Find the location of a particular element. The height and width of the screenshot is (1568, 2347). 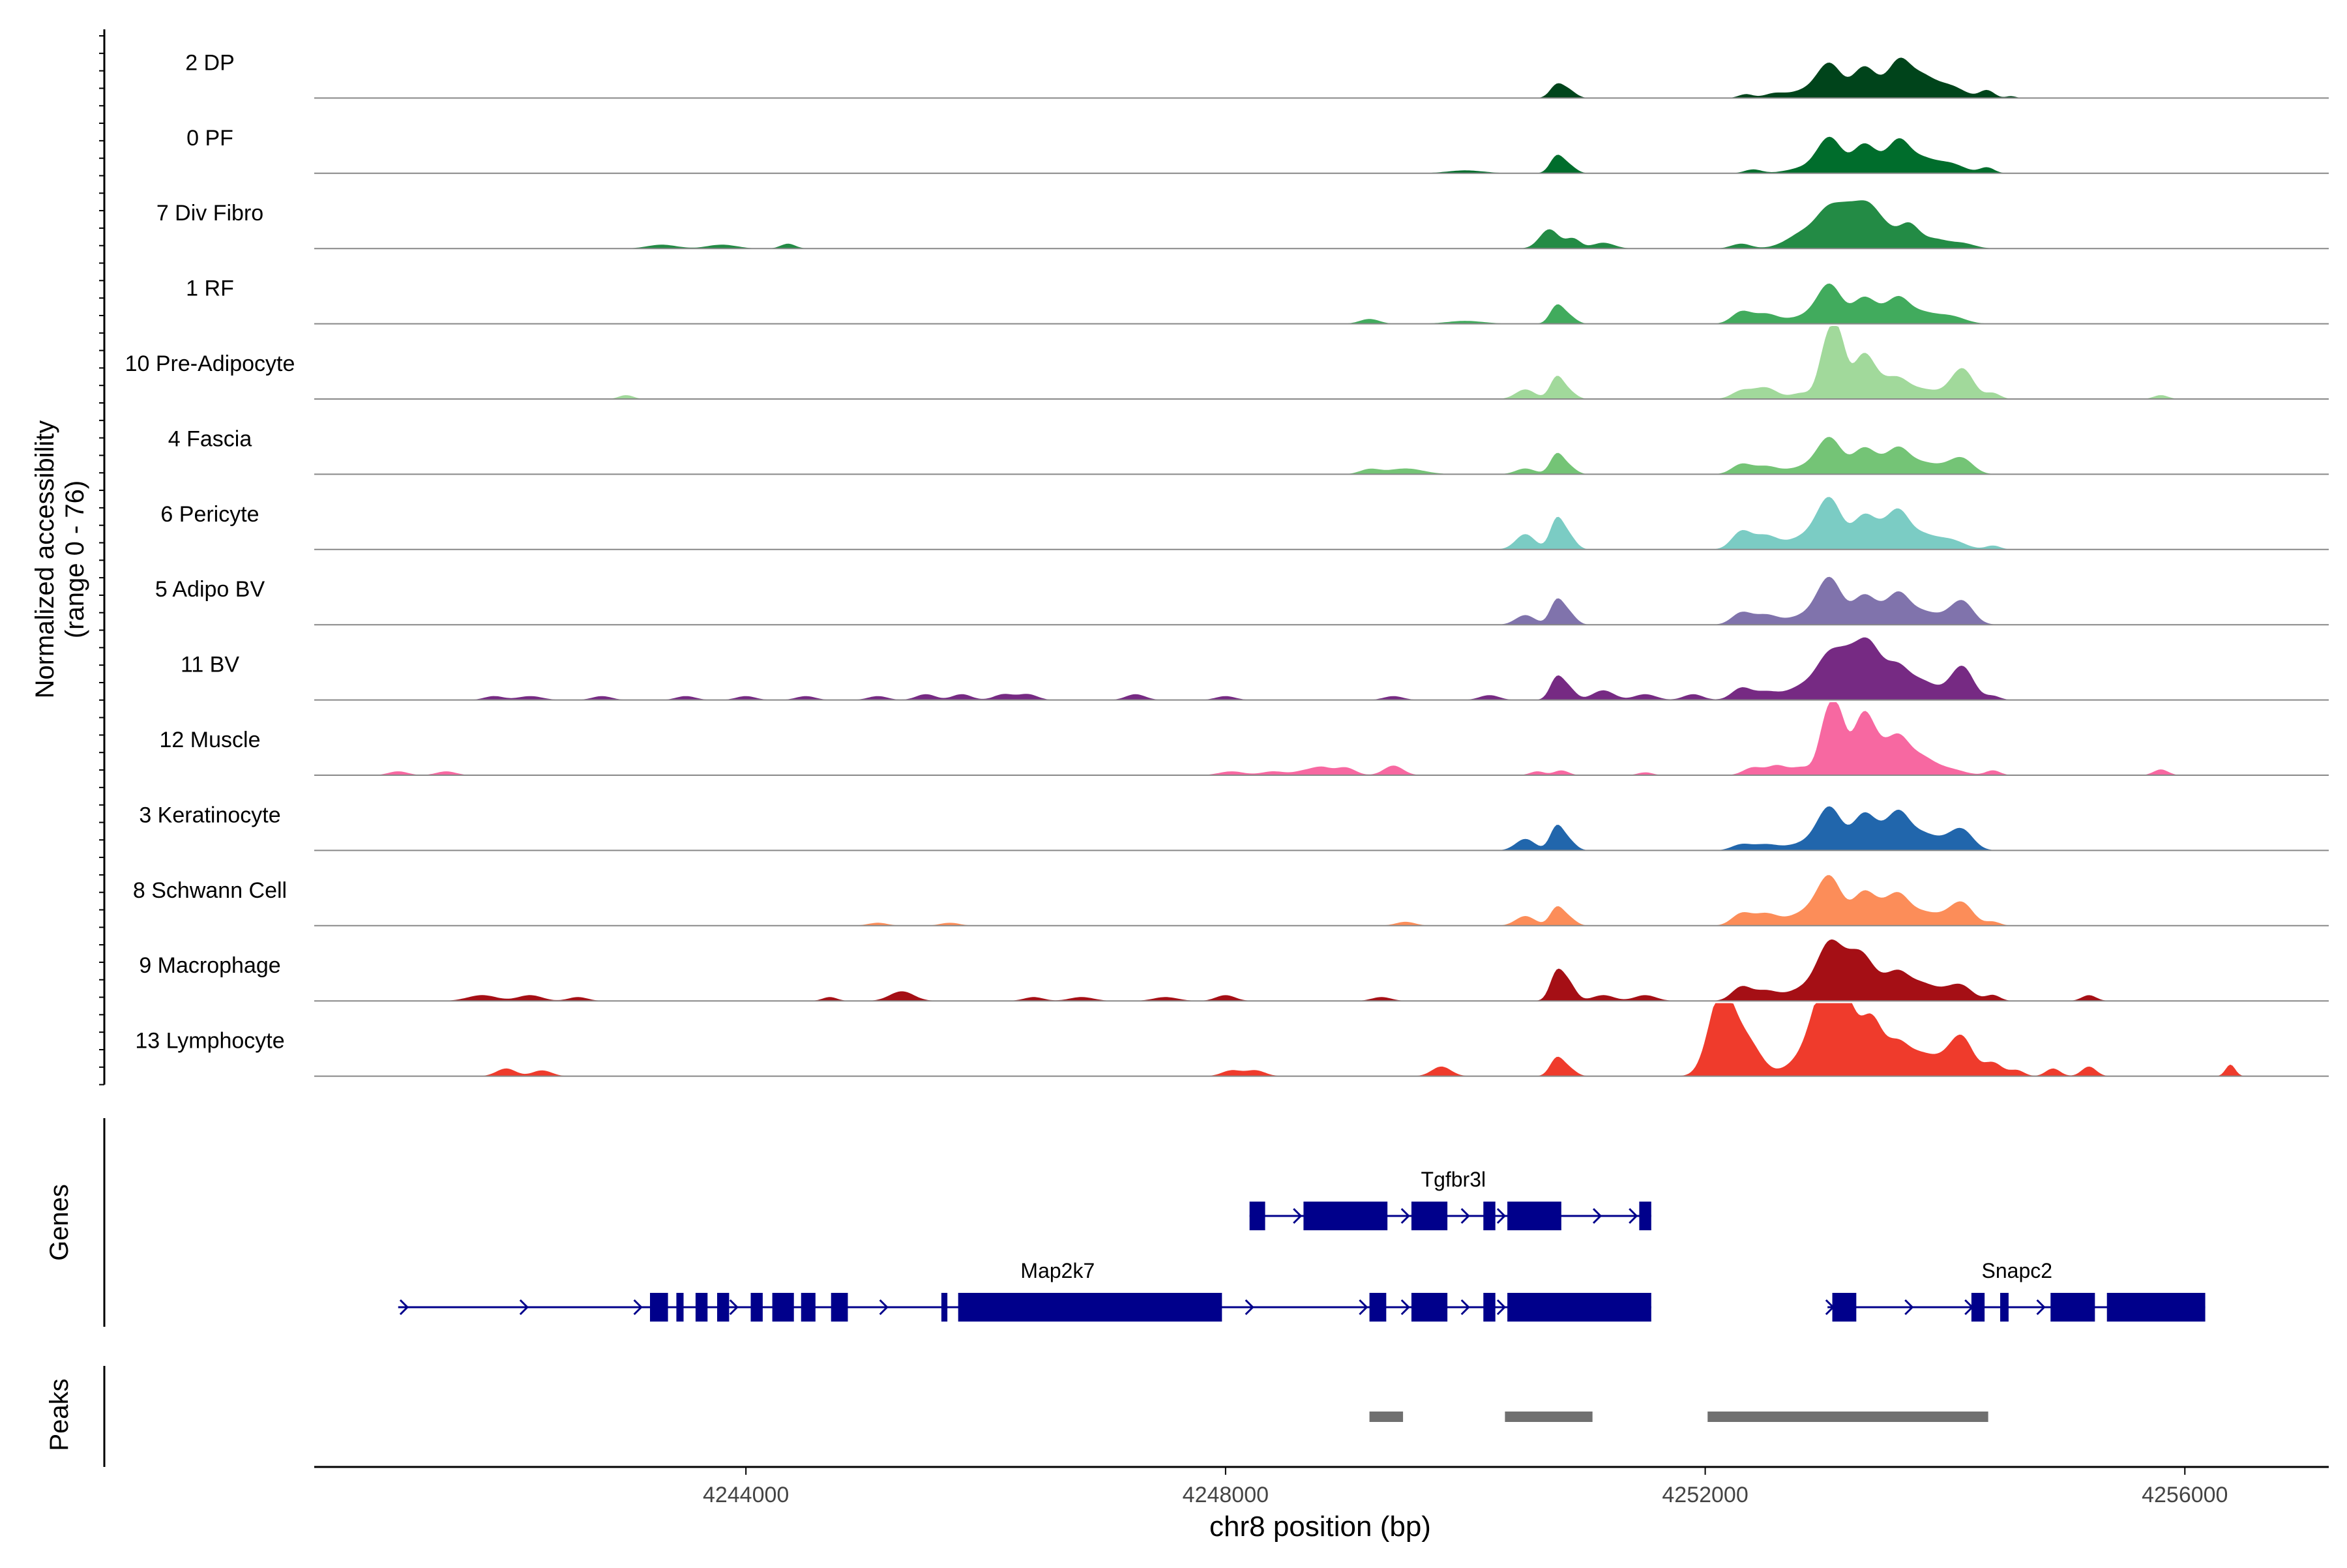

track-label: 1 RF is located at coordinates (210, 288).